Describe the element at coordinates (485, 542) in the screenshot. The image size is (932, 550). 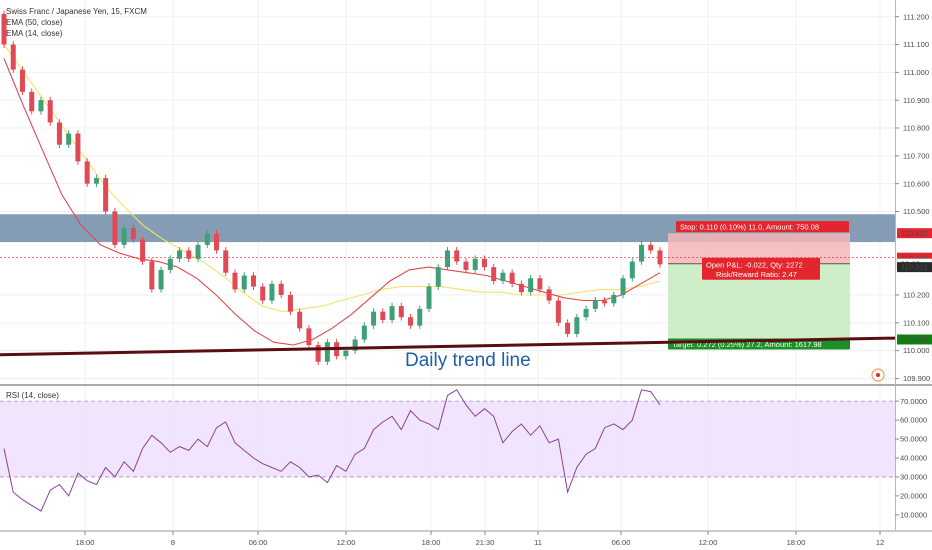
I see `time-tick-5: 21:30` at that location.